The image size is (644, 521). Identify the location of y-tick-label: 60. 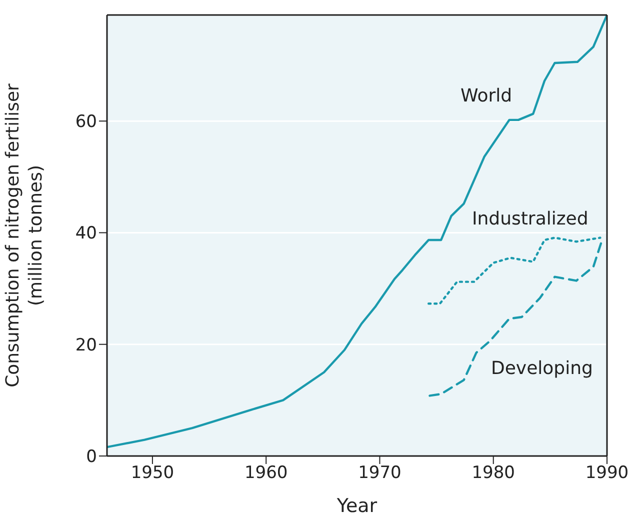
(86, 122).